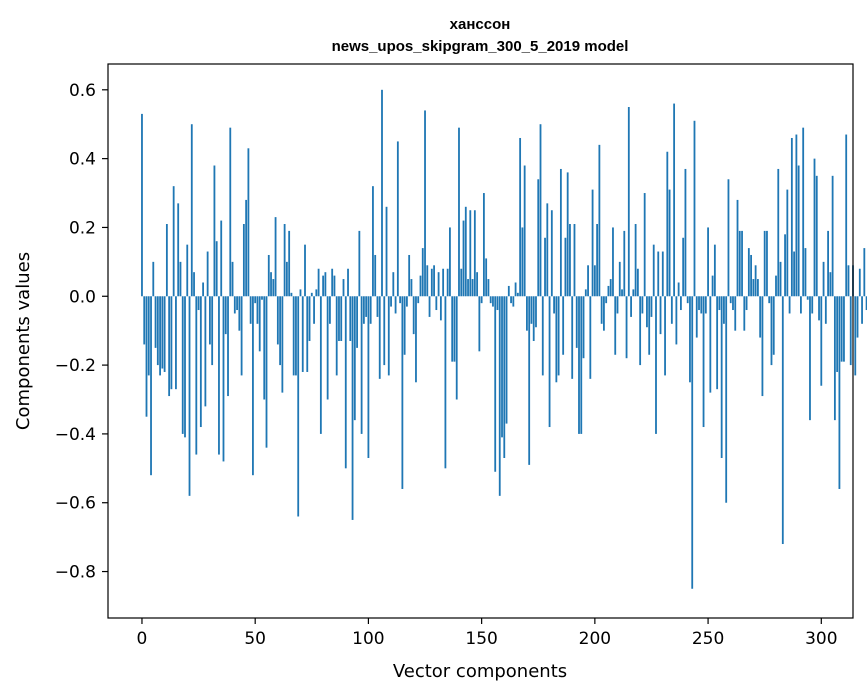 The height and width of the screenshot is (696, 867). I want to click on y-tick-label: 0.4, so click(82, 160).